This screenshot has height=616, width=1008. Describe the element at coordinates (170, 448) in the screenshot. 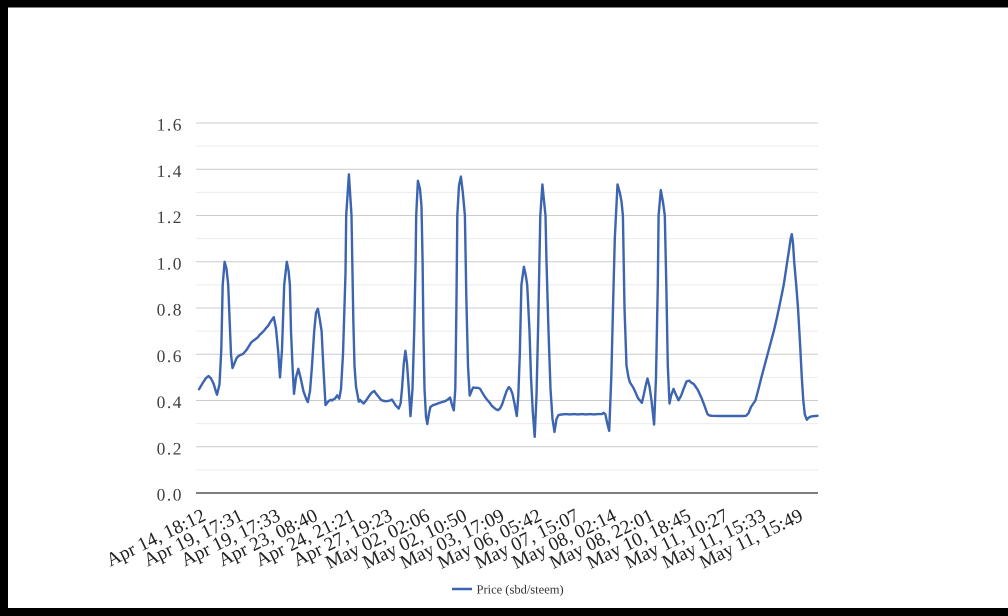

I see `svg-text: 0.2` at that location.